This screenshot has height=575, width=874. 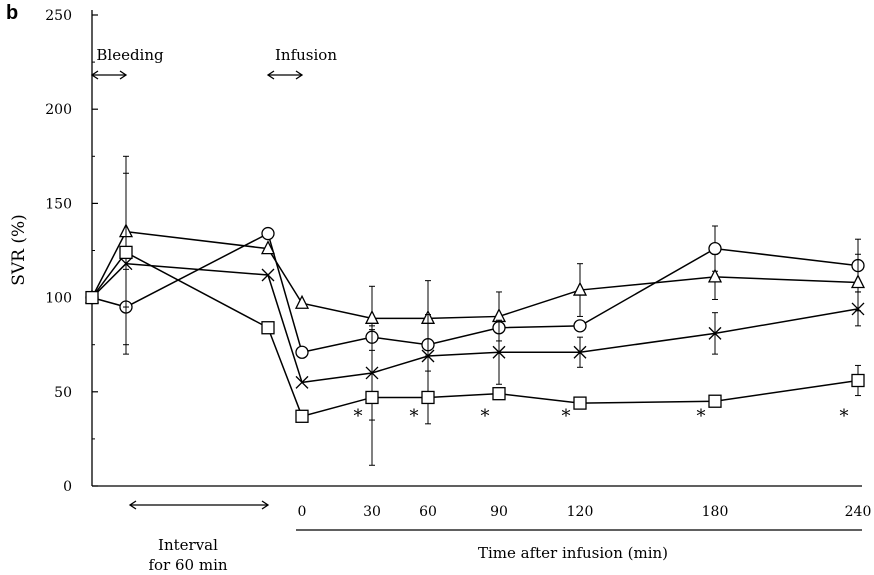 I want to click on x-tick-label: 90, so click(x=499, y=512).